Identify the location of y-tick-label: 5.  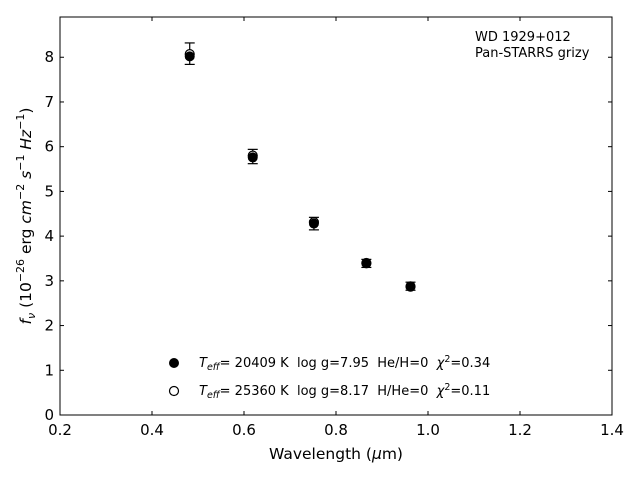
(49, 191).